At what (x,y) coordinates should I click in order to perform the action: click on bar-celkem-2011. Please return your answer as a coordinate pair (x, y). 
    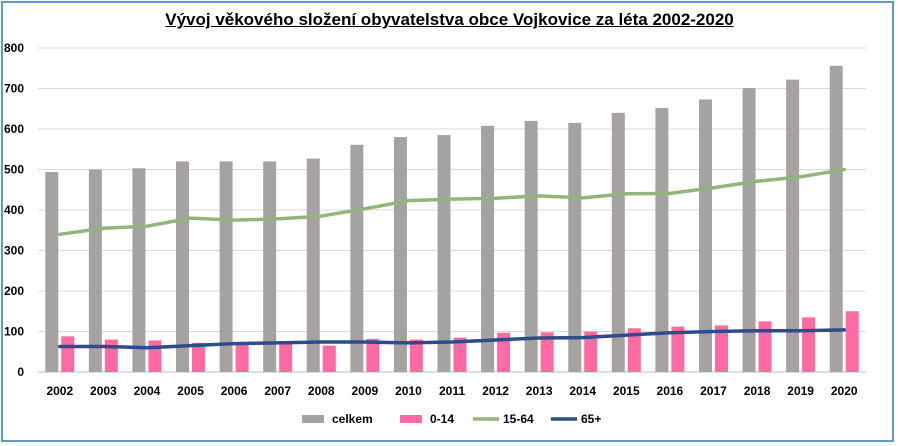
    Looking at the image, I should click on (444, 253).